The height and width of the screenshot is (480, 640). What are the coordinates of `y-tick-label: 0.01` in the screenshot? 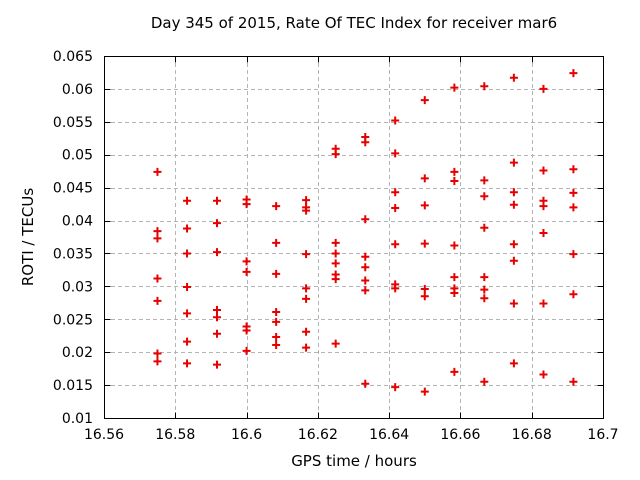 It's located at (77, 419).